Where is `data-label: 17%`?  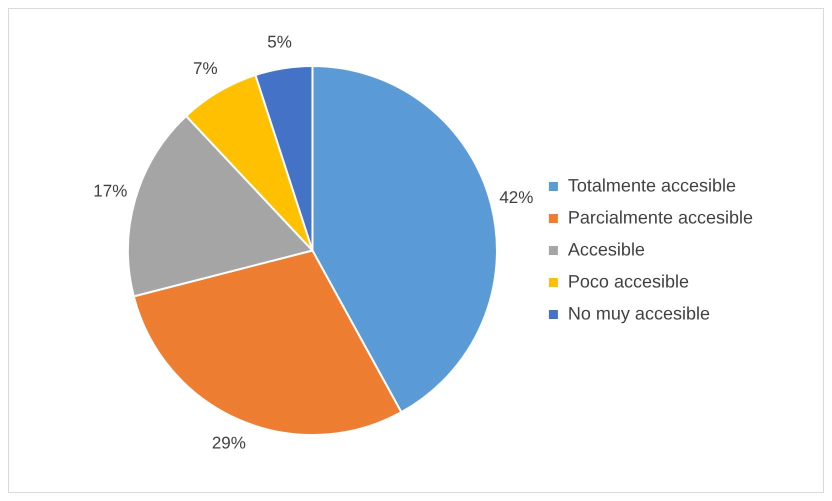
data-label: 17% is located at coordinates (110, 190).